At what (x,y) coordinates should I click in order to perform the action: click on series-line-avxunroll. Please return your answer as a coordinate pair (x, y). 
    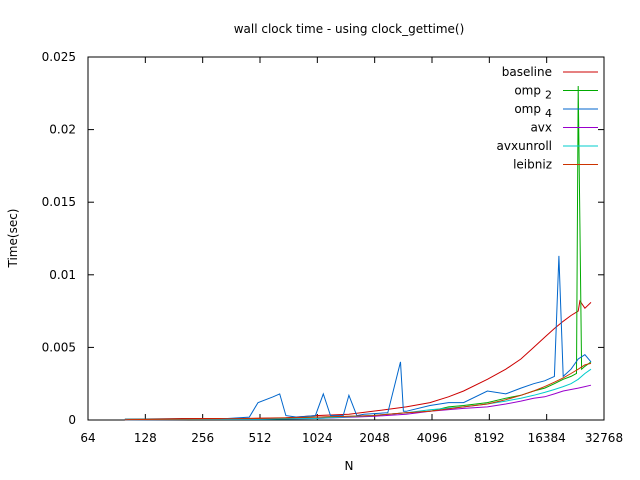
    Looking at the image, I should click on (358, 394).